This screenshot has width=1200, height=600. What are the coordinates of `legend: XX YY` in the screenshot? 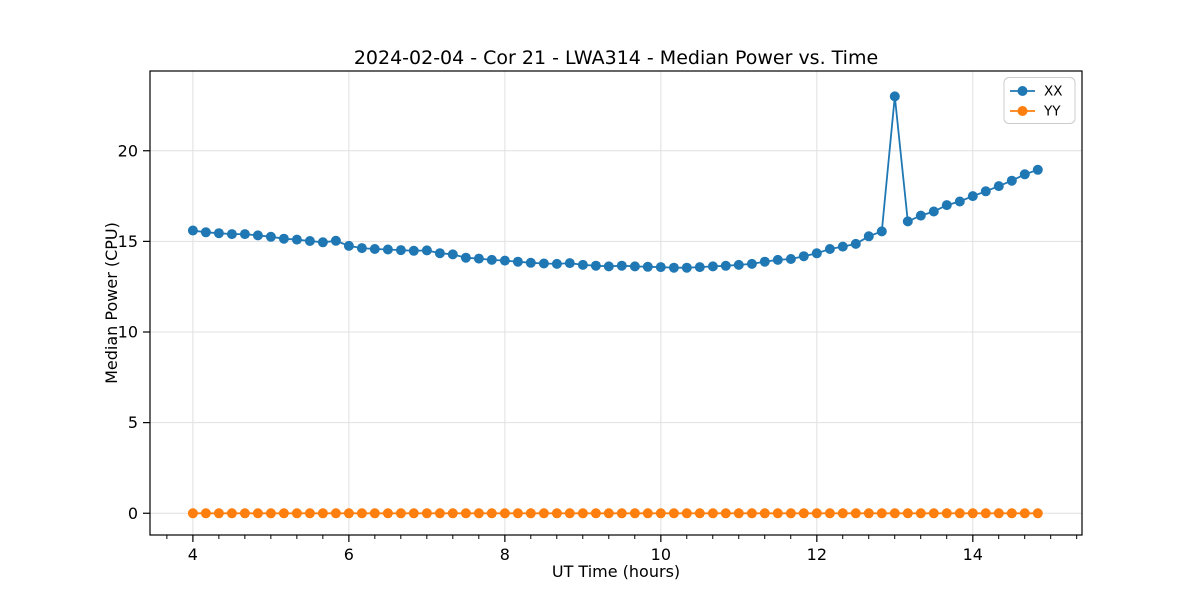 It's located at (1039, 100).